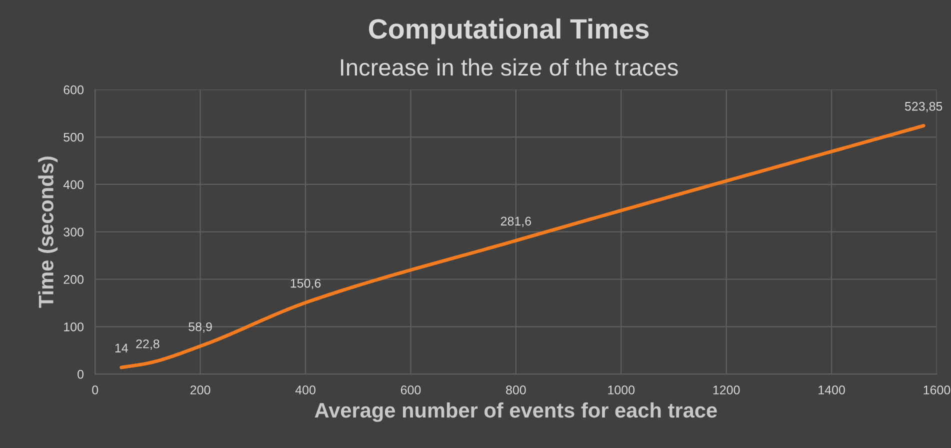  What do you see at coordinates (148, 344) in the screenshot?
I see `data-label: 22,8` at bounding box center [148, 344].